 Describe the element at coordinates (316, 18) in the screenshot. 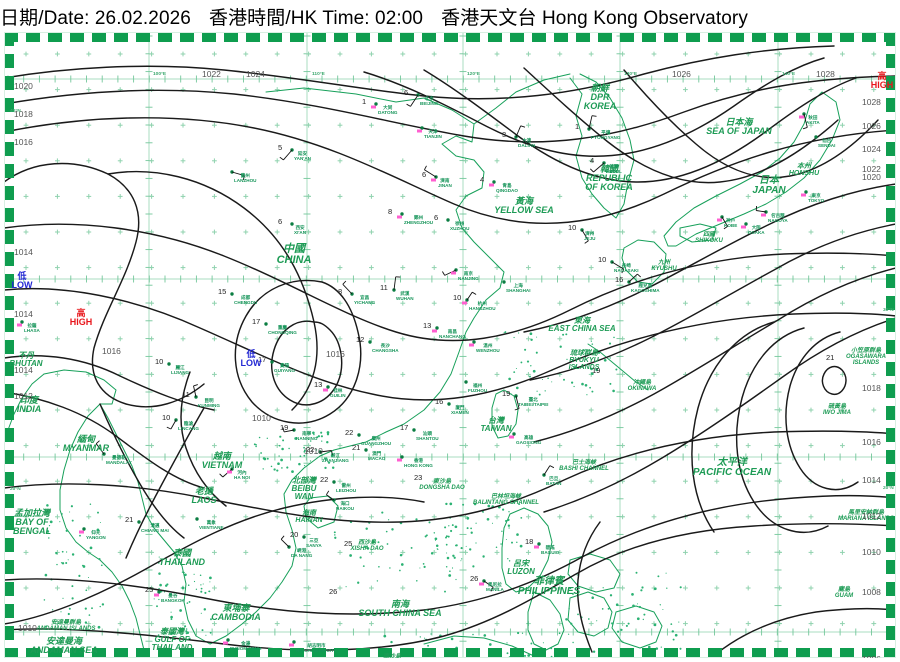

I see `time-label: 香港時間/HK Time: 02:00` at that location.